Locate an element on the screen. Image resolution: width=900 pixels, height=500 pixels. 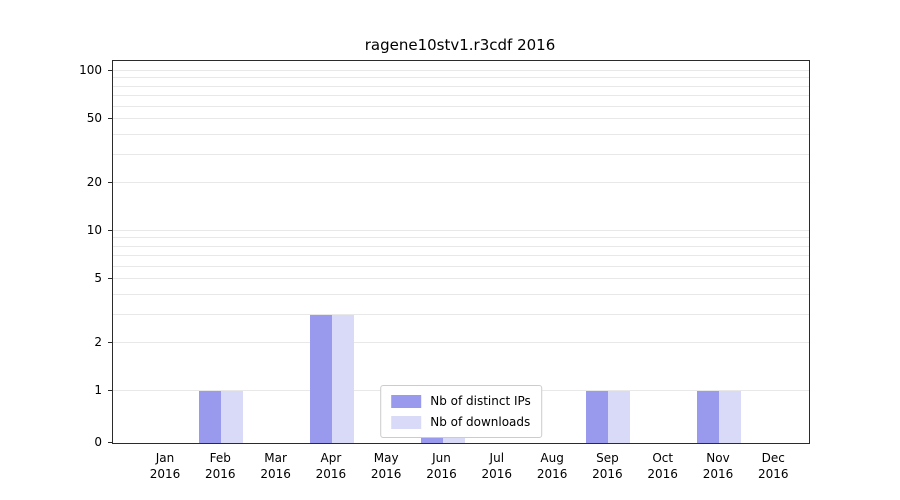
legend-item-downloads: Nb of downloads is located at coordinates (461, 422).